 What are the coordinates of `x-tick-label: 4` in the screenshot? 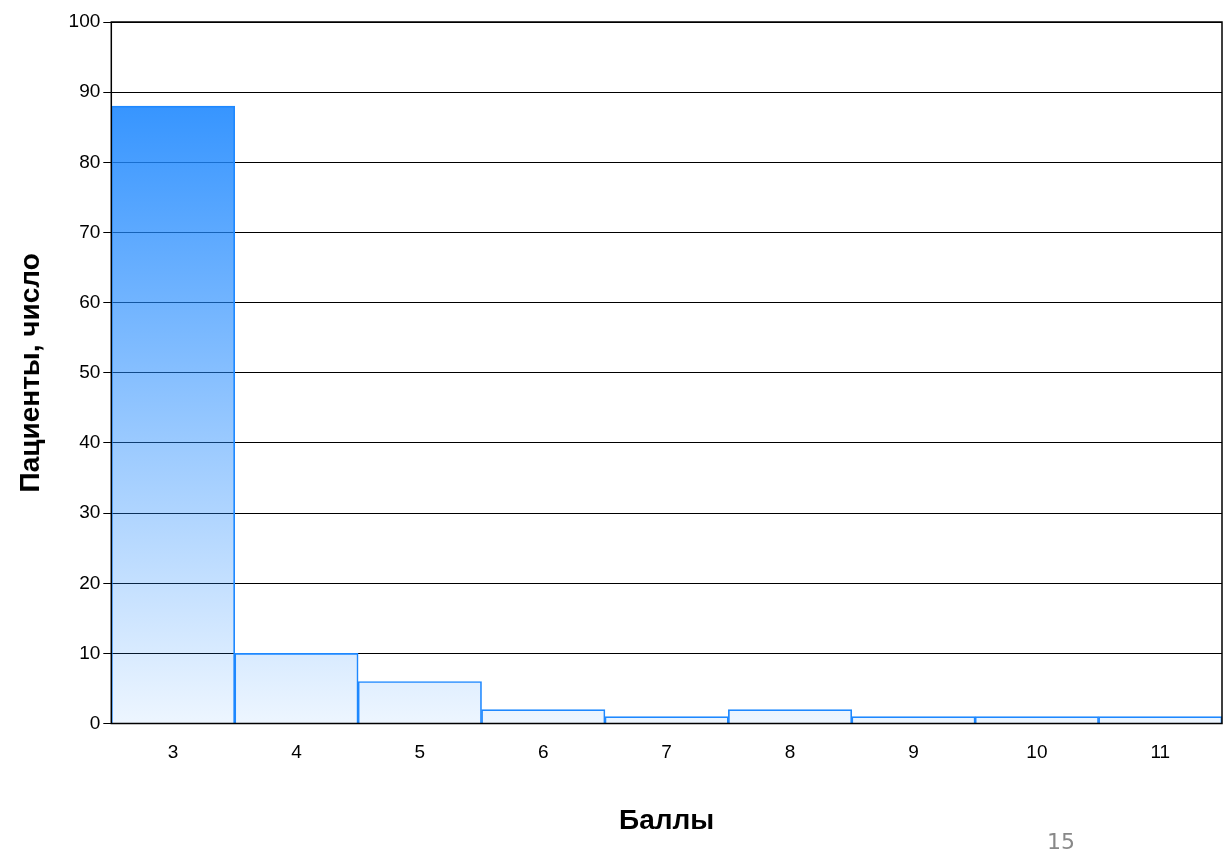 It's located at (297, 752).